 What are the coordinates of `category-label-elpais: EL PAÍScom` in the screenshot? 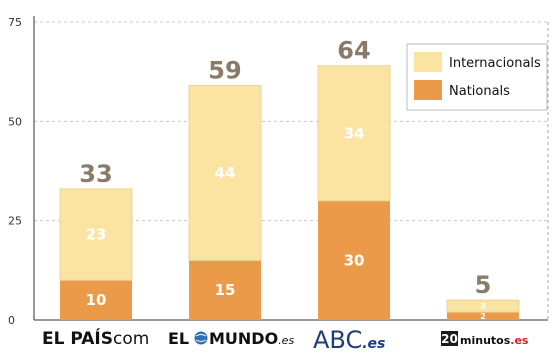 It's located at (95, 338).